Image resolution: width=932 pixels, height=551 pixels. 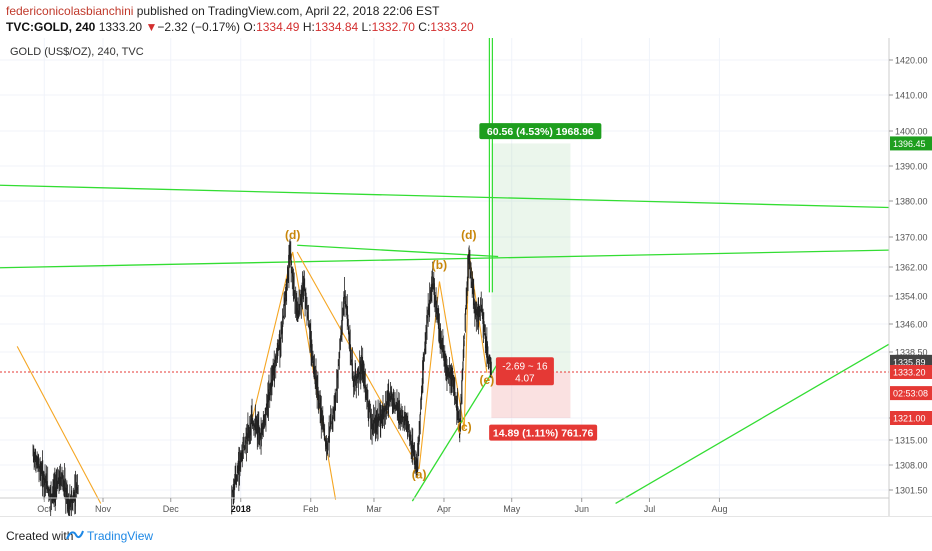 I want to click on wave-label: (a), so click(x=419, y=474).